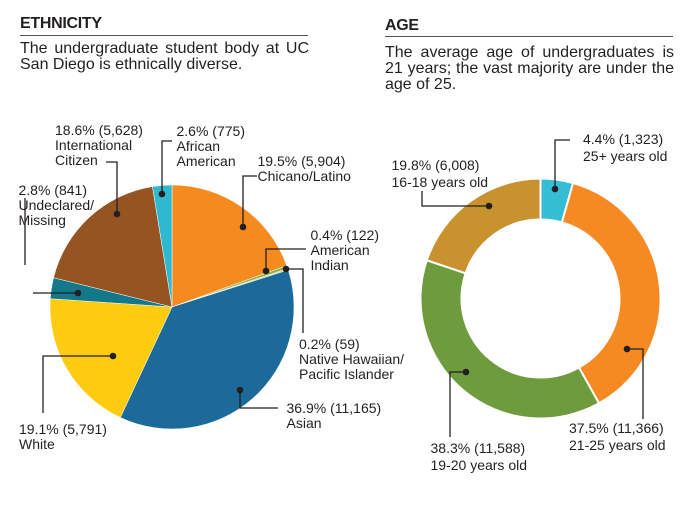 The height and width of the screenshot is (505, 689). I want to click on label-category: Indian, so click(329, 265).